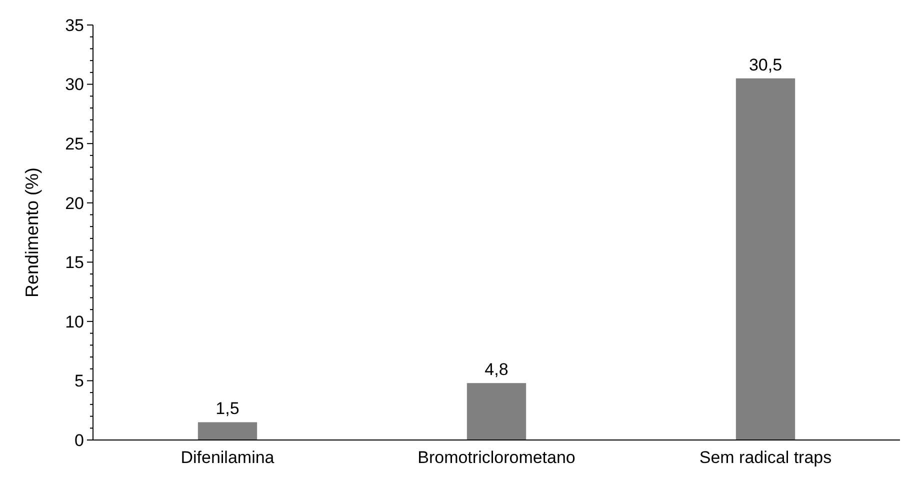 Image resolution: width=912 pixels, height=480 pixels. What do you see at coordinates (79, 440) in the screenshot?
I see `y-tick-label: 0` at bounding box center [79, 440].